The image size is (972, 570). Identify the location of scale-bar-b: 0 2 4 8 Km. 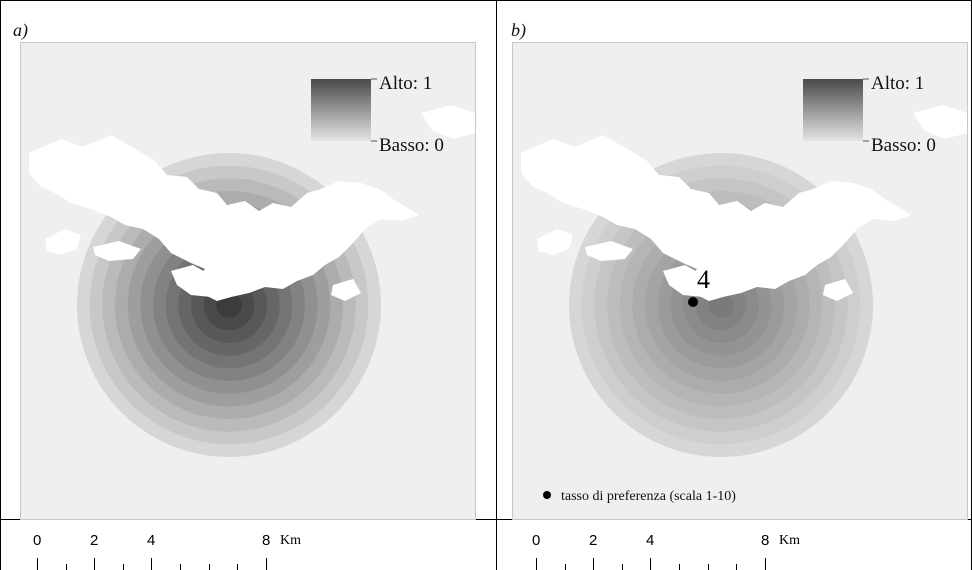
(675, 550).